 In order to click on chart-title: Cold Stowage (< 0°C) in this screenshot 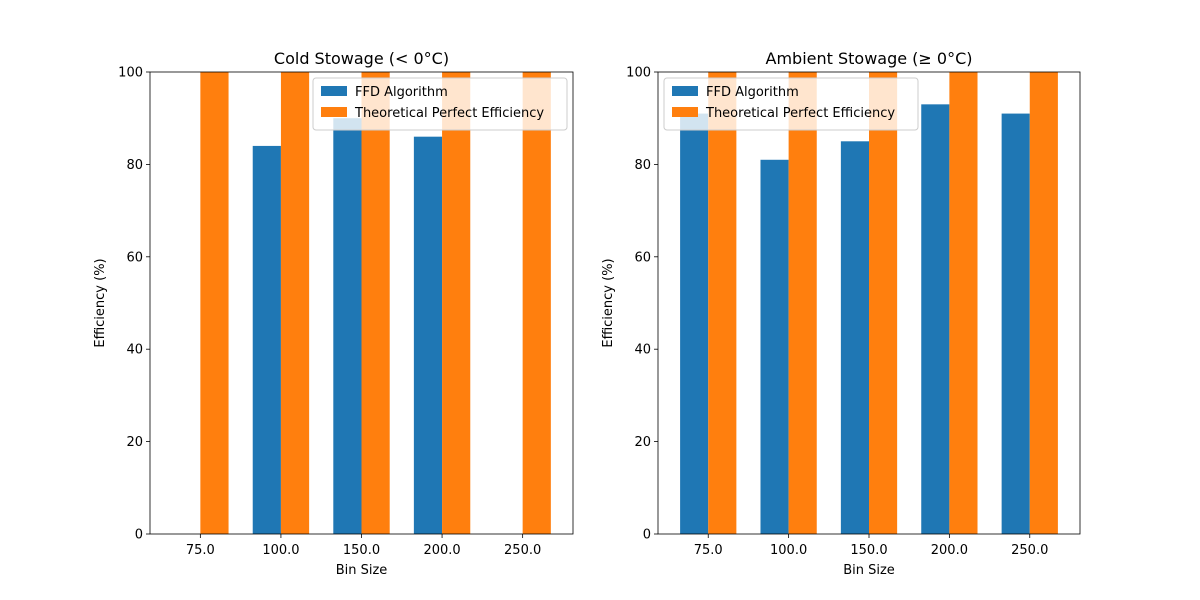, I will do `click(361, 58)`.